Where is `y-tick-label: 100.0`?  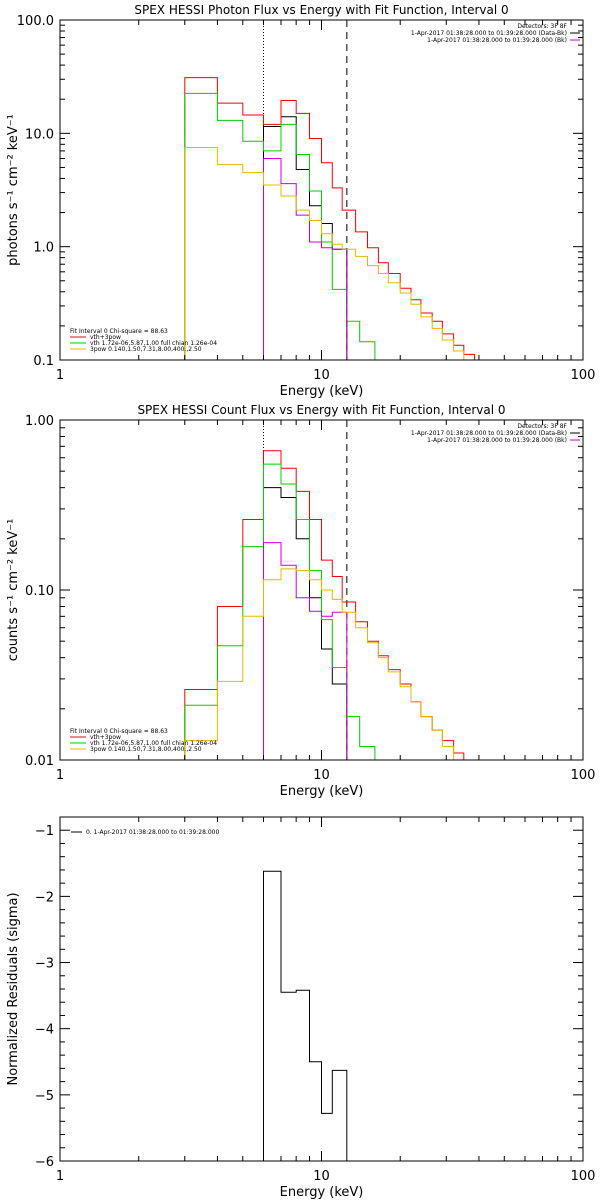 y-tick-label: 100.0 is located at coordinates (35, 21).